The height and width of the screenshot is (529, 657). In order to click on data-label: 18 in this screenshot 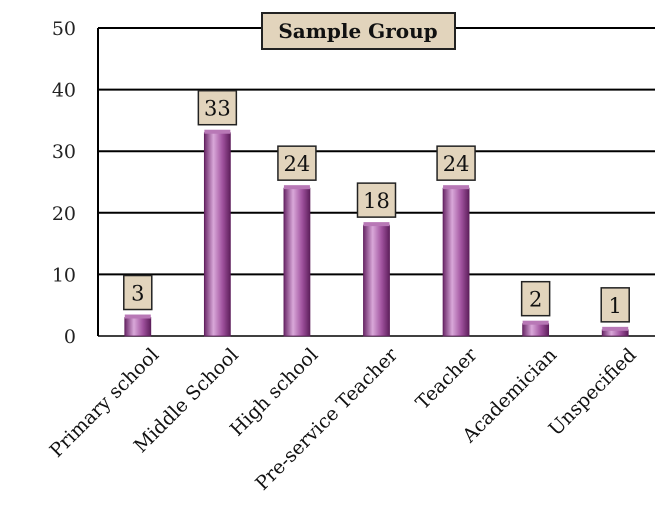, I will do `click(376, 201)`.